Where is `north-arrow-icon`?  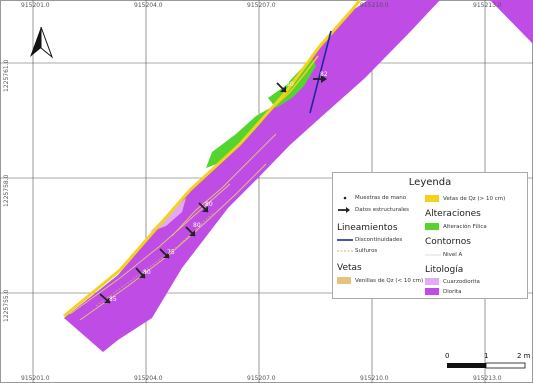 north-arrow-icon is located at coordinates (42, 42).